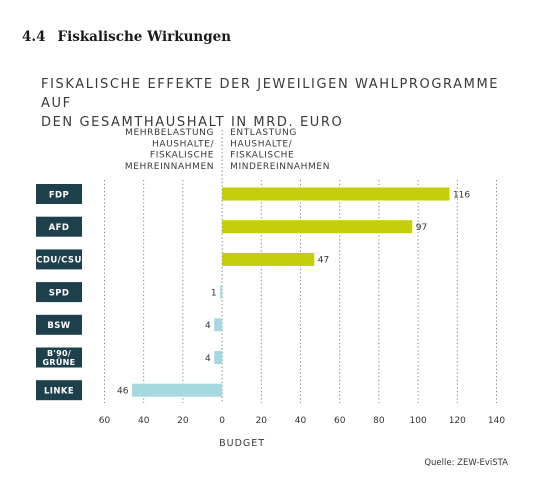 The image size is (545, 480). Describe the element at coordinates (183, 144) in the screenshot. I see `left-header-line-2: HAUSHALTE/` at that location.